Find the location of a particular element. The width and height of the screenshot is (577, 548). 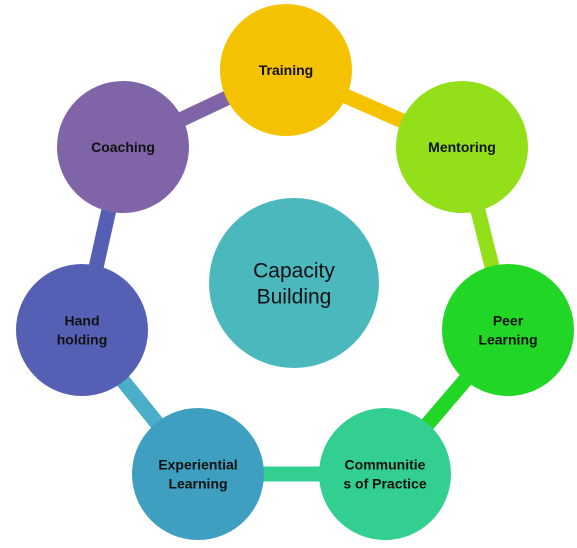

center-label-line-1: Capacity is located at coordinates (294, 270).